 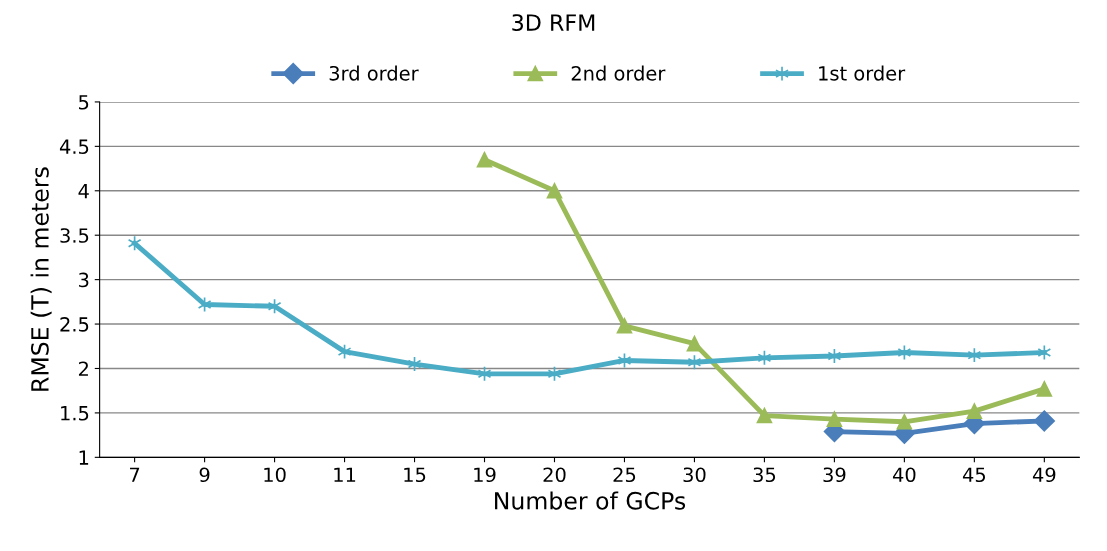 I want to click on legend-label: 1st order, so click(x=862, y=73).